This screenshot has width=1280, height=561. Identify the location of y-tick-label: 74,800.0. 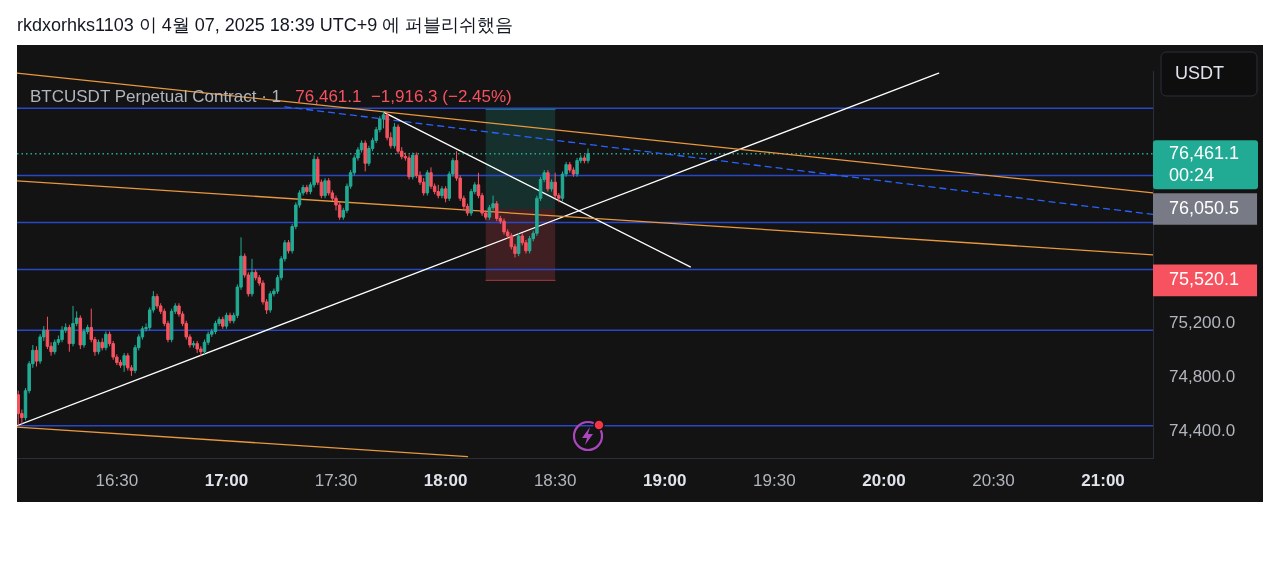
(1202, 376).